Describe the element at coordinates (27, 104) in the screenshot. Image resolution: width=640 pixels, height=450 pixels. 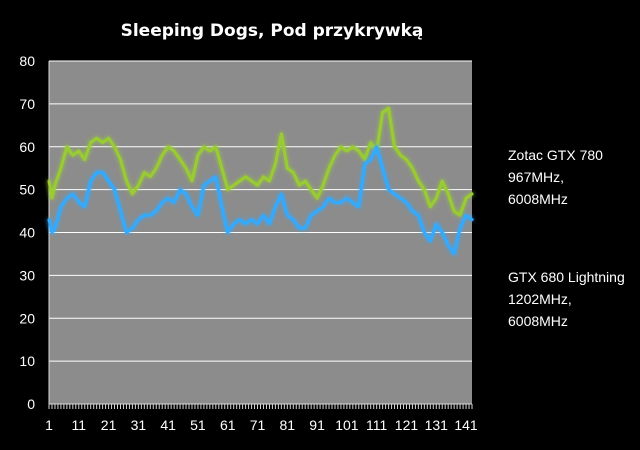
I see `y-tick-label: 70` at that location.